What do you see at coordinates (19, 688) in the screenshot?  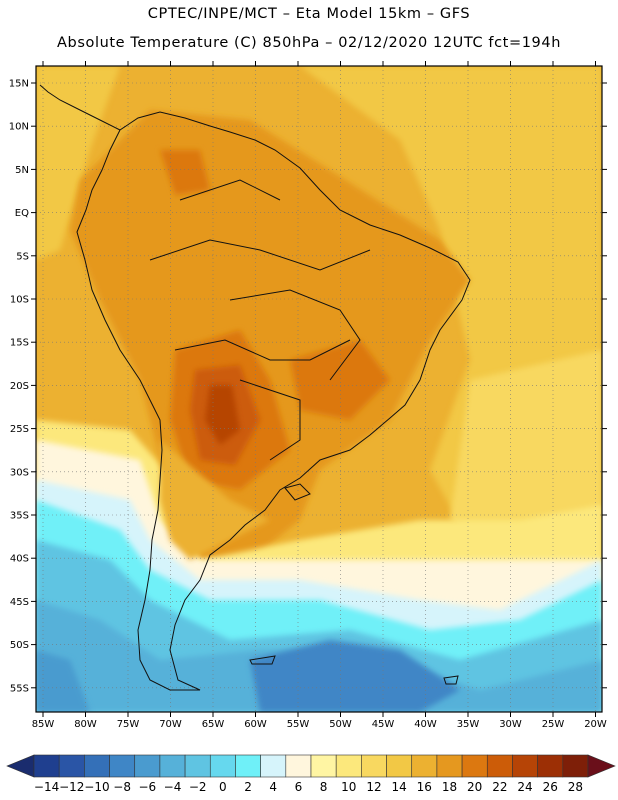 I see `lat-label: 55S` at bounding box center [19, 688].